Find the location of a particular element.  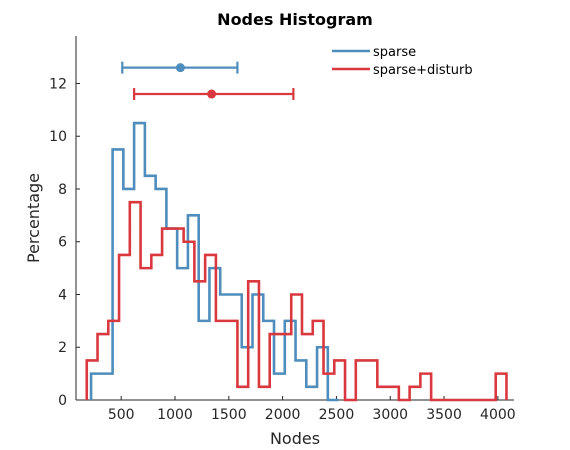

y-tick-label: 10 is located at coordinates (58, 137).